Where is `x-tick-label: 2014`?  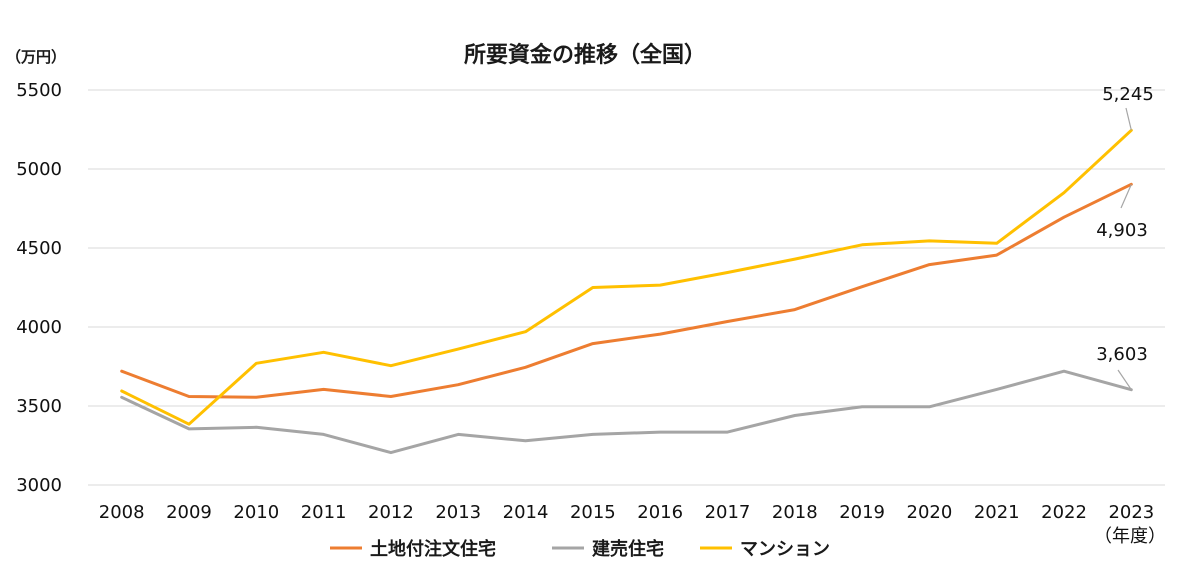 x-tick-label: 2014 is located at coordinates (526, 512).